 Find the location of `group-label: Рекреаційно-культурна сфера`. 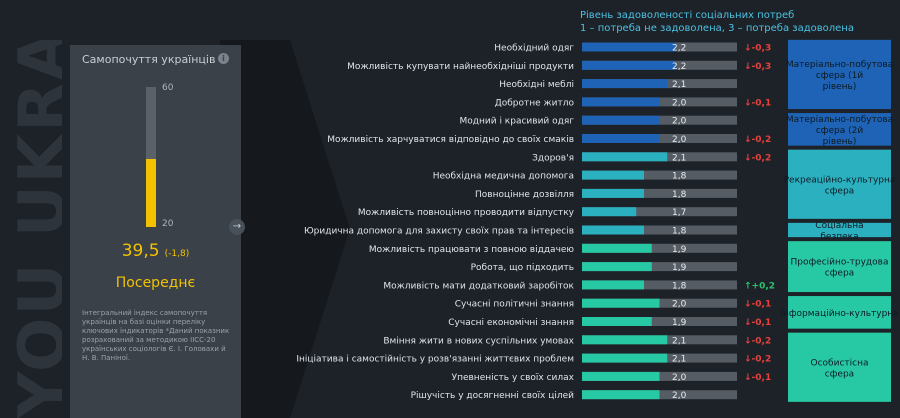

group-label: Рекреаційно-культурна сфера is located at coordinates (840, 185).